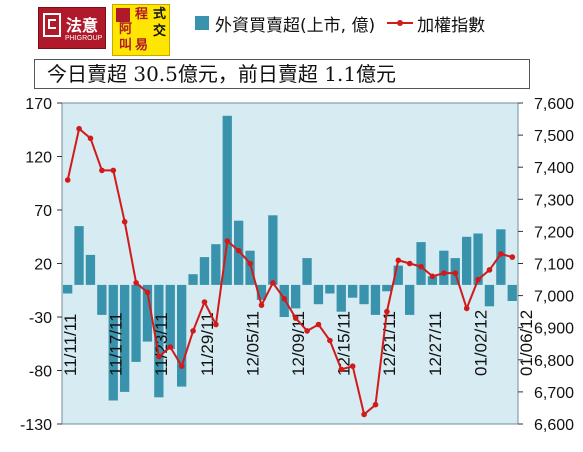 The height and width of the screenshot is (452, 583). I want to click on program-logo-char: 式, so click(160, 14).